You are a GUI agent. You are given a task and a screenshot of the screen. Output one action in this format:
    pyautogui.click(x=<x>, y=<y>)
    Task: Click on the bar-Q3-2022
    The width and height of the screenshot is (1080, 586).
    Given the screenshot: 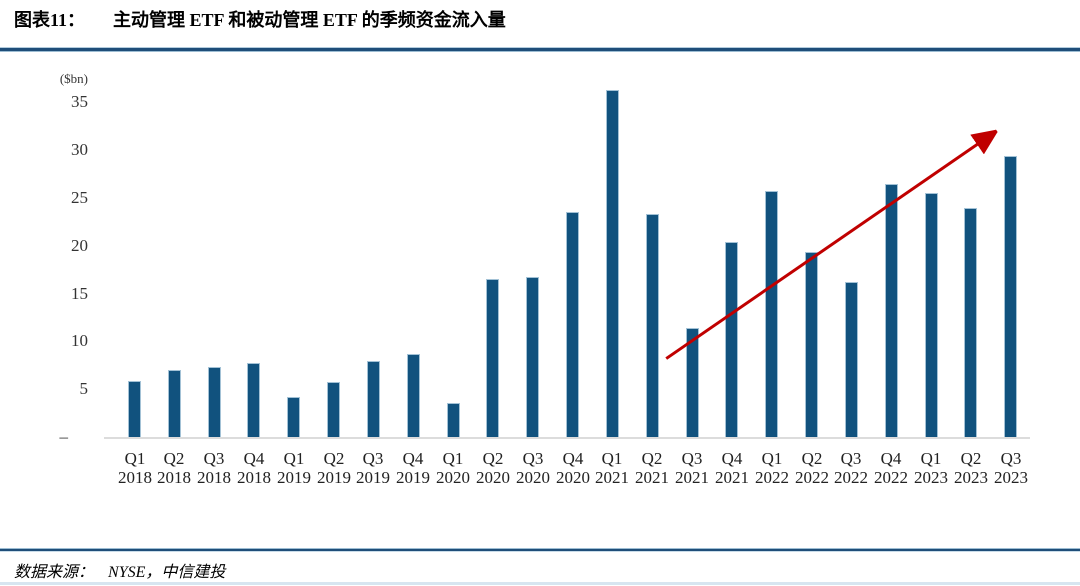 What is the action you would take?
    pyautogui.click(x=851, y=359)
    